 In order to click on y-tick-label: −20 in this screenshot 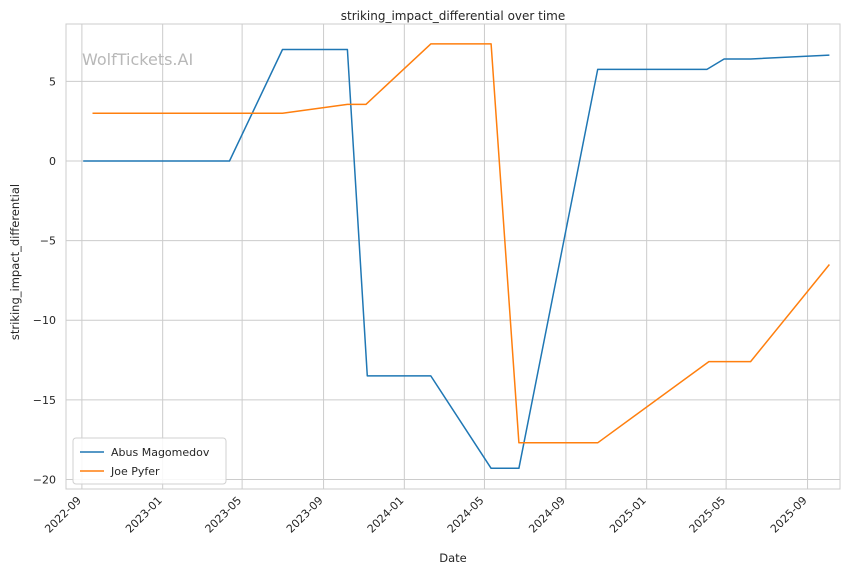, I will do `click(44, 479)`.